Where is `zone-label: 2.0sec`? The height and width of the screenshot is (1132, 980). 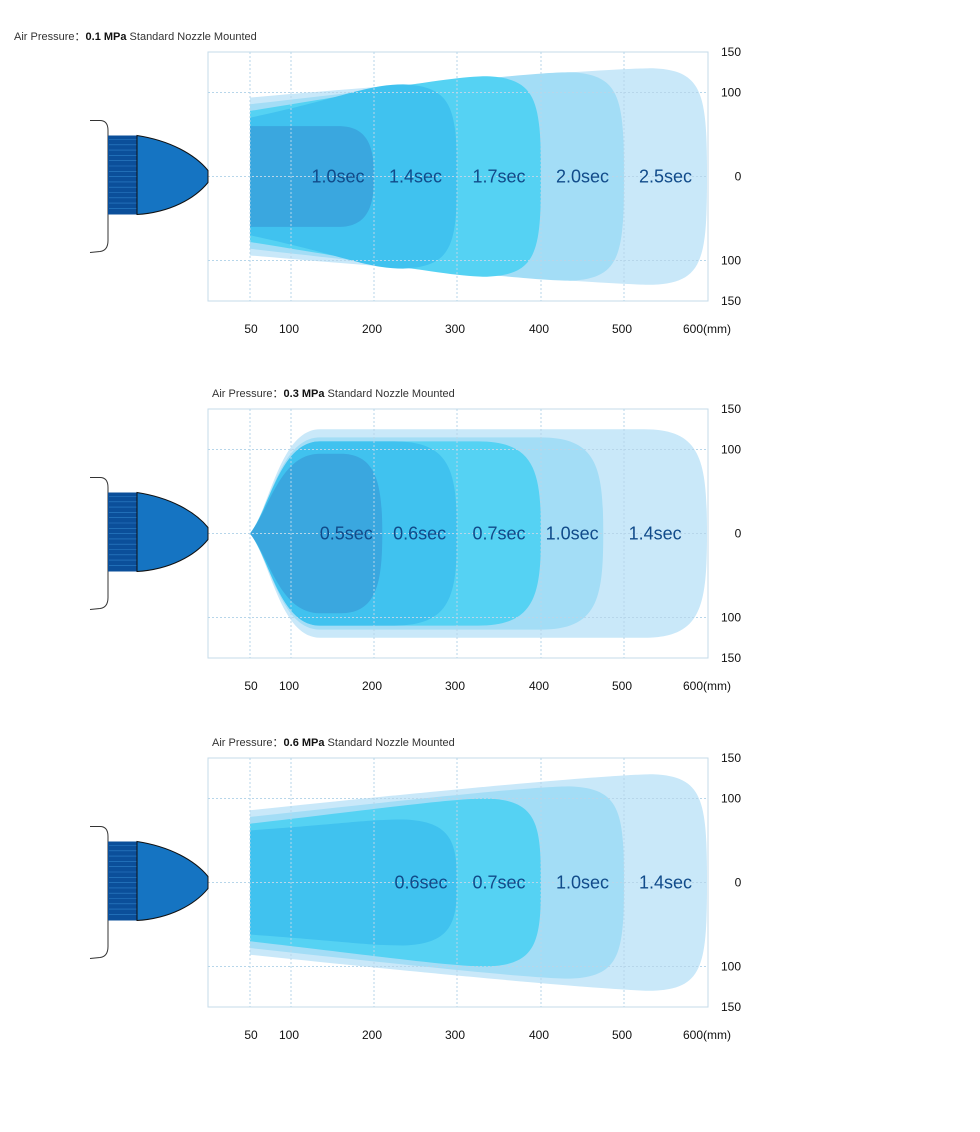 zone-label: 2.0sec is located at coordinates (582, 177).